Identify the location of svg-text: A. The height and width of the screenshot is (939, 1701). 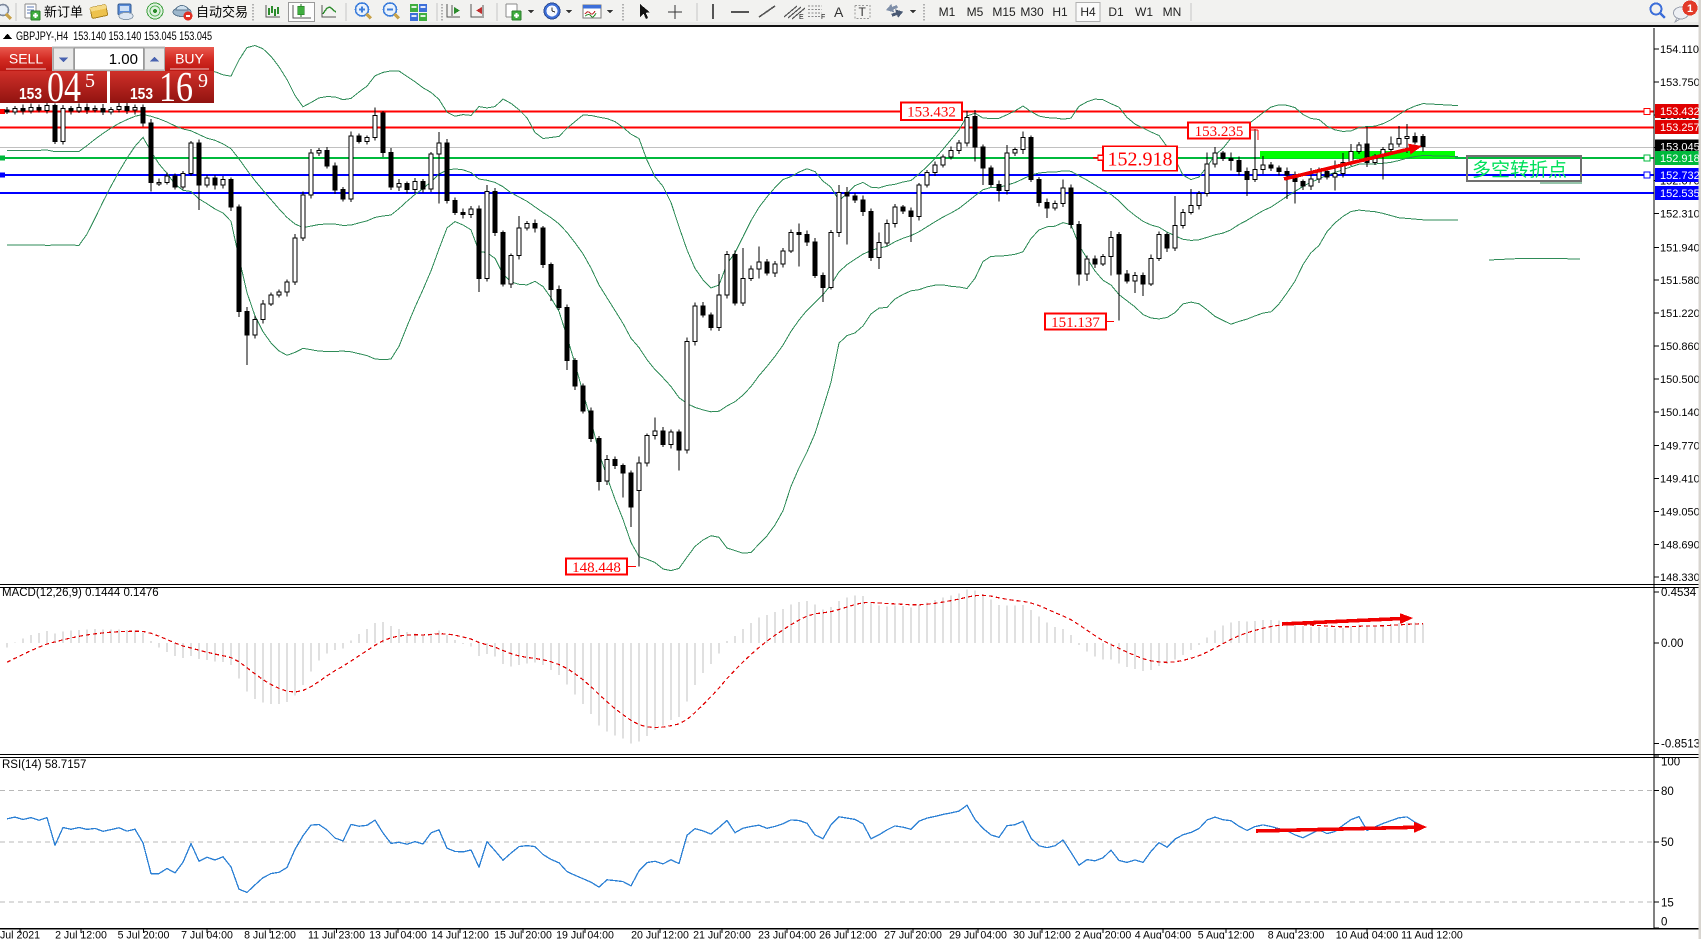
(839, 12).